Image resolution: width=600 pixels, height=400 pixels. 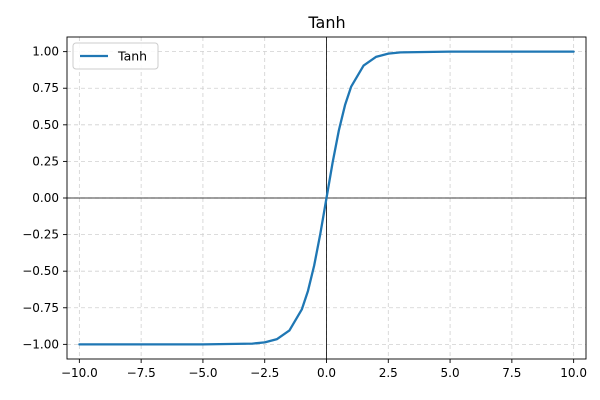 What do you see at coordinates (79, 373) in the screenshot?
I see `x-tick-label: −10.0` at bounding box center [79, 373].